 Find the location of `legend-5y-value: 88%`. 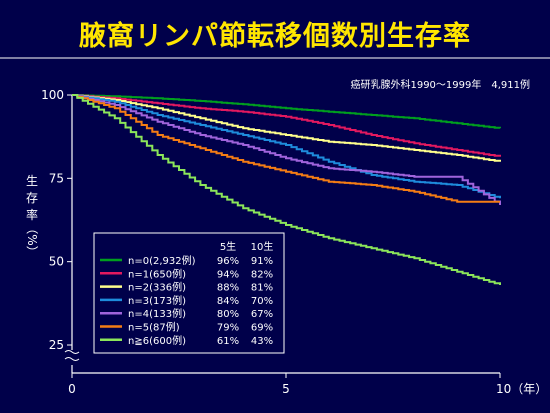

legend-5y-value: 88% is located at coordinates (228, 288).